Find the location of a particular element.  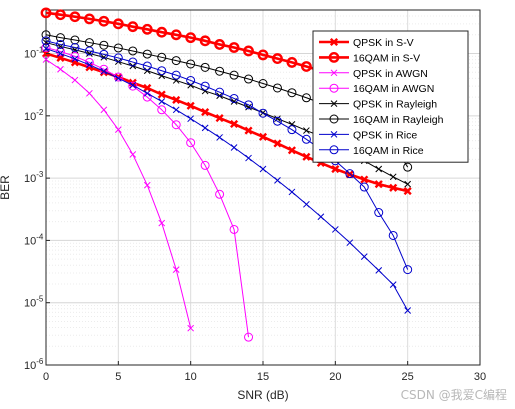

legend-entry: QPSK in AWGN is located at coordinates (373, 74).